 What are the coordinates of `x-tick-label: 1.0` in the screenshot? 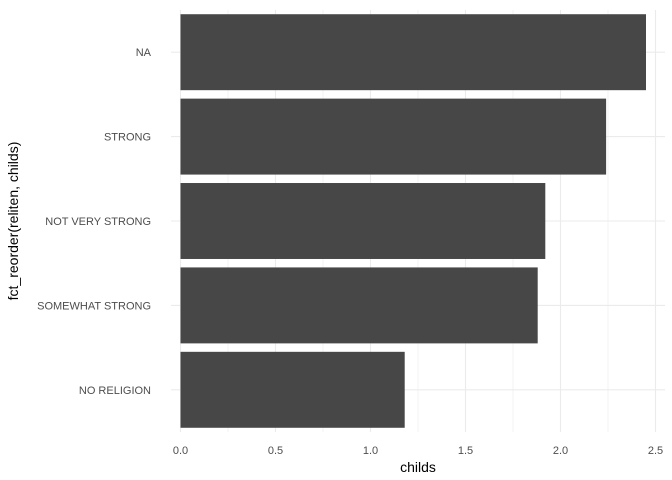 It's located at (370, 451).